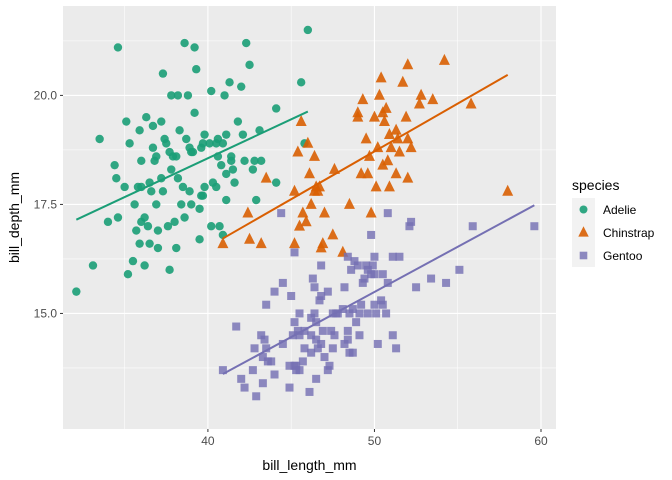  What do you see at coordinates (595, 185) in the screenshot?
I see `legend-title: species` at bounding box center [595, 185].